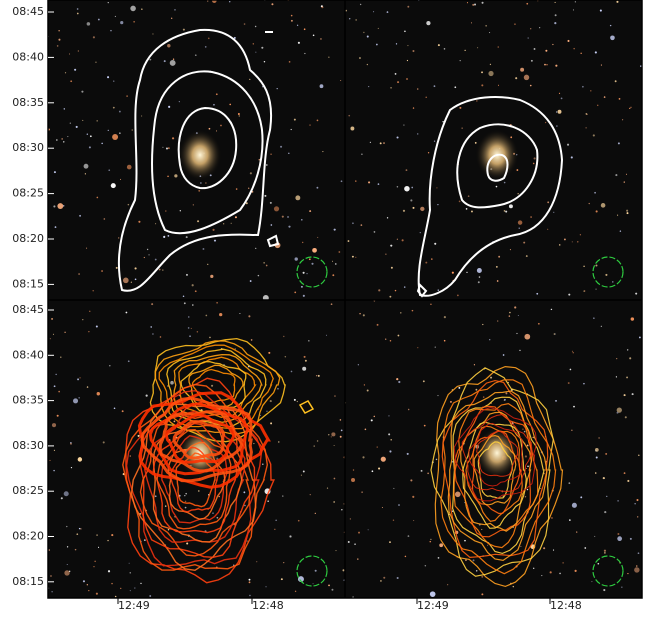 This screenshot has height=620, width=647. Describe the element at coordinates (28, 56) in the screenshot. I see `y-tick-label: 08:40` at that location.